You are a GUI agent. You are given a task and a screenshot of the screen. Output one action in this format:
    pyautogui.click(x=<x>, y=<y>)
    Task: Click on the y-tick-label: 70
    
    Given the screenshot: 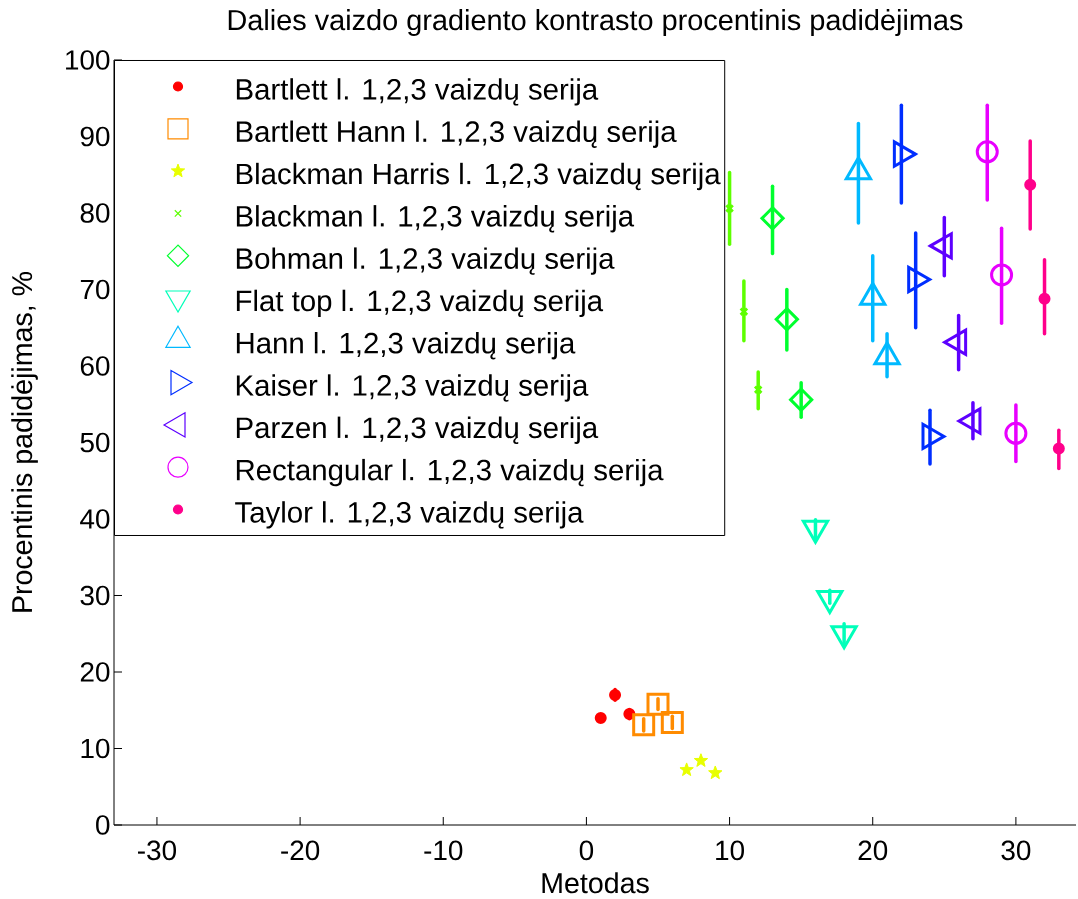 What is the action you would take?
    pyautogui.click(x=95, y=289)
    